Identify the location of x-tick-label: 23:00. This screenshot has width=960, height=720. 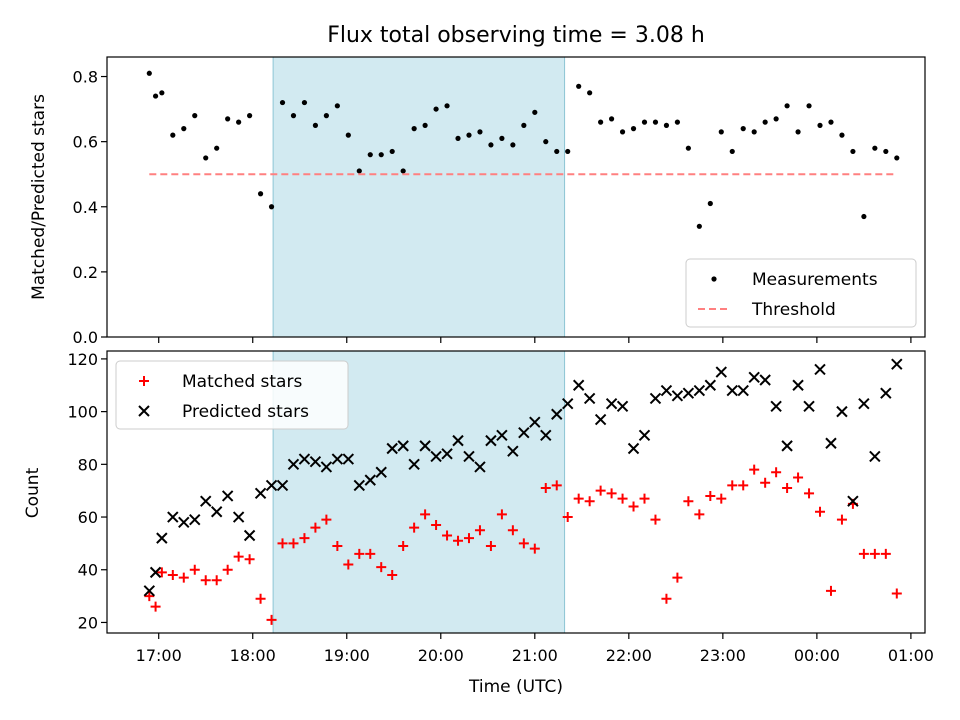
(723, 655).